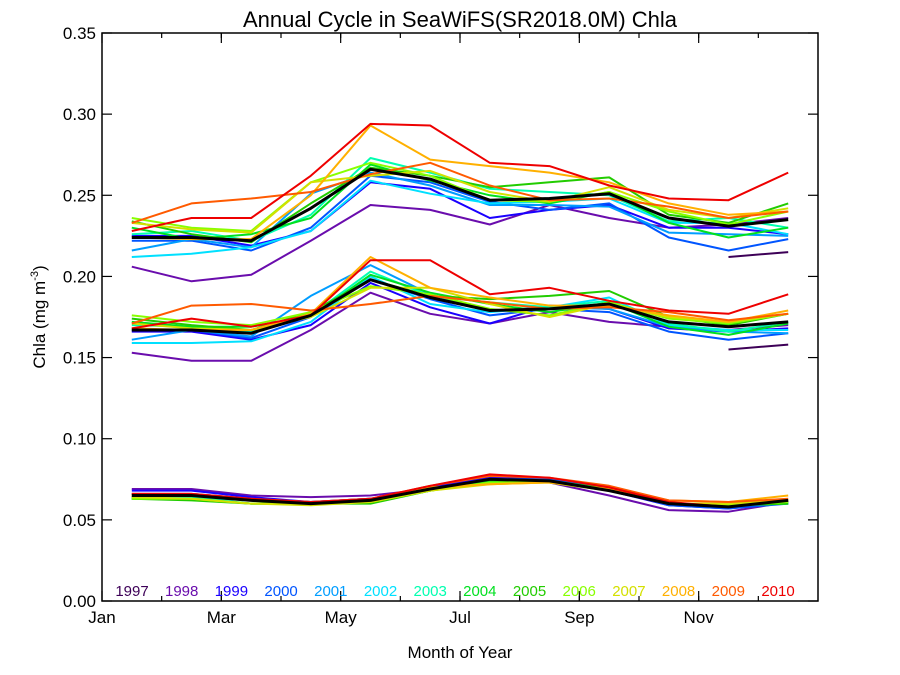 This screenshot has width=900, height=675. I want to click on series-line-2009-high, so click(460, 192).